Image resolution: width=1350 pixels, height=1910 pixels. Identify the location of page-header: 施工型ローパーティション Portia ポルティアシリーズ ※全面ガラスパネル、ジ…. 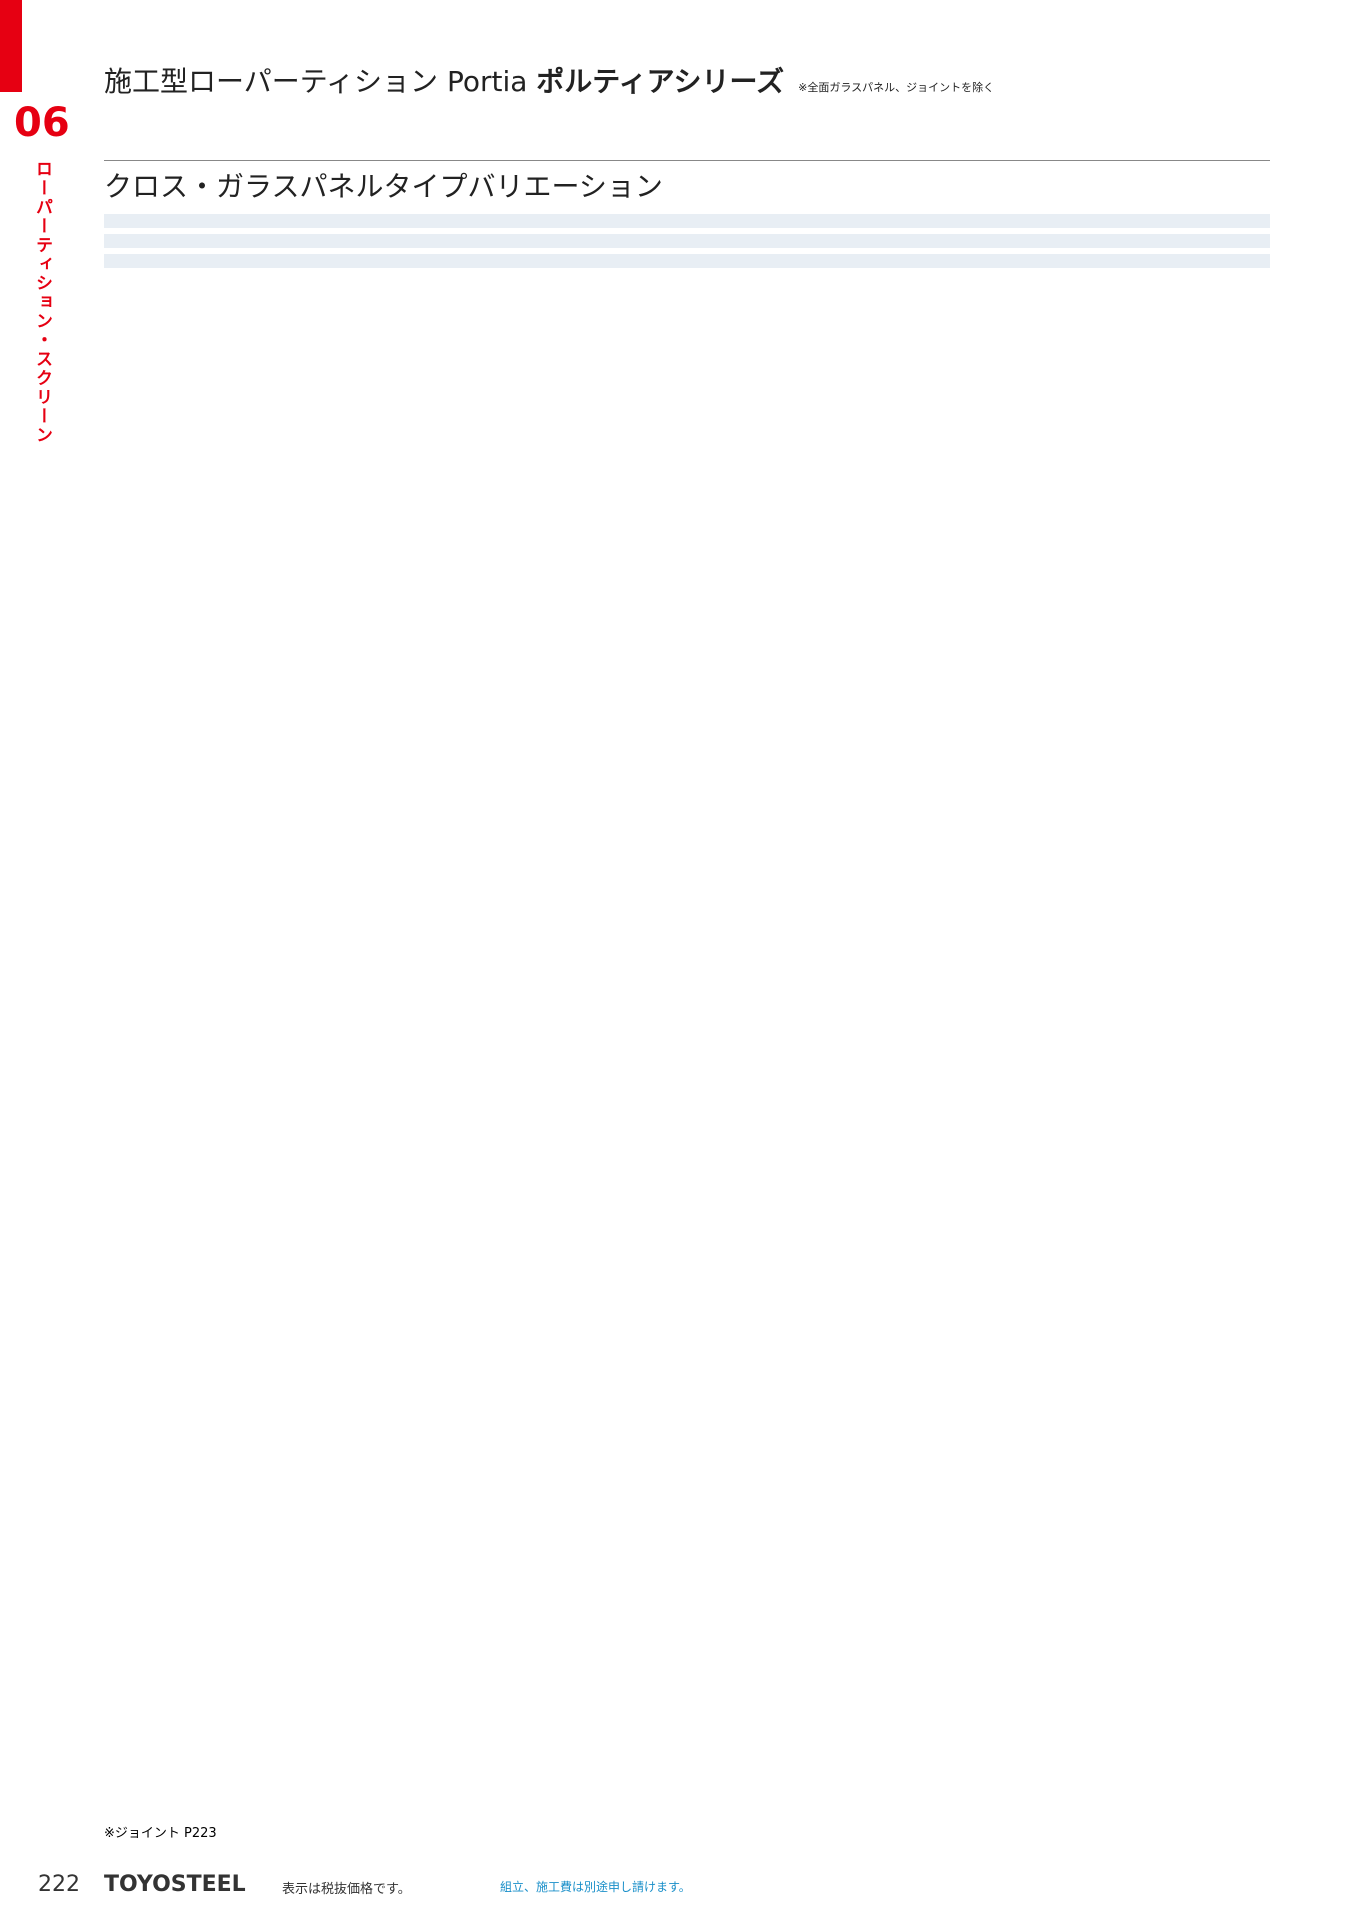
(549, 80).